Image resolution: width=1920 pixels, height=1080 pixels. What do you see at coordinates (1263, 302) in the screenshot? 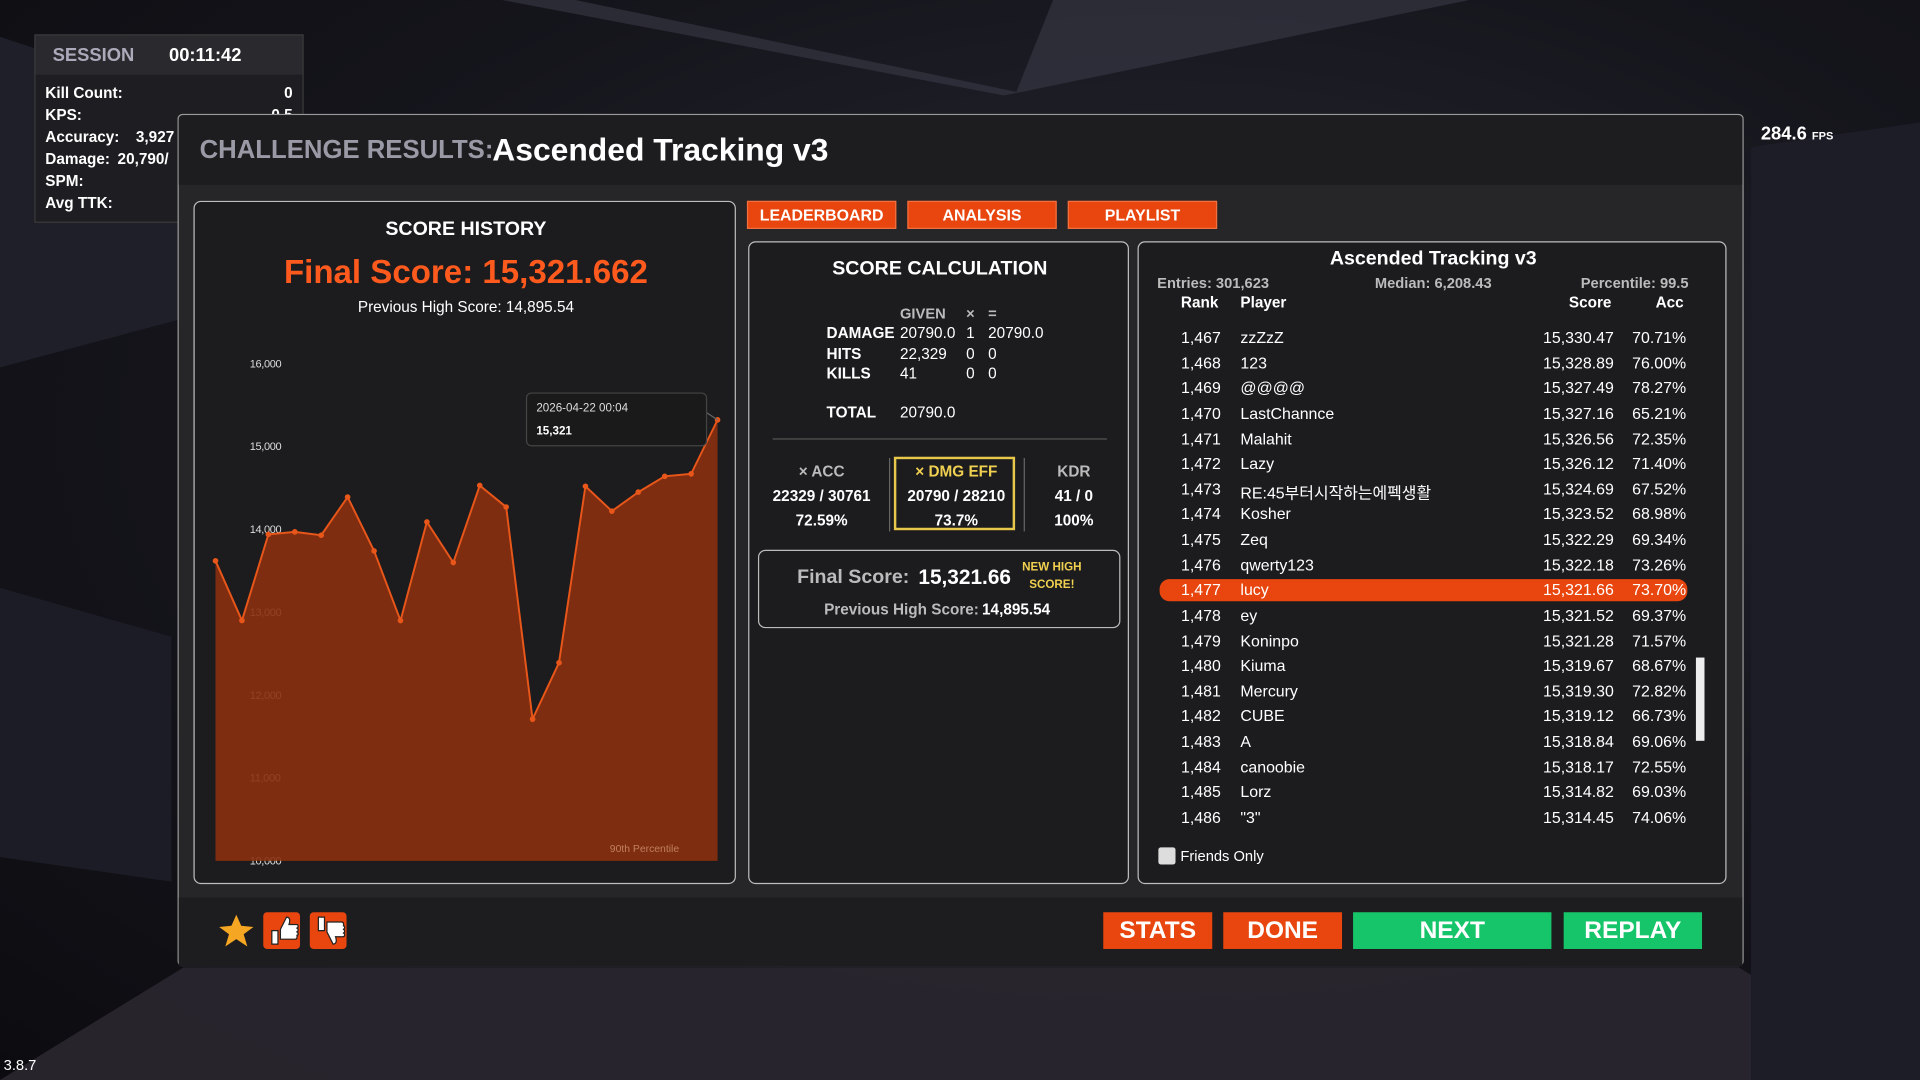
I see `lb-column: Player` at bounding box center [1263, 302].